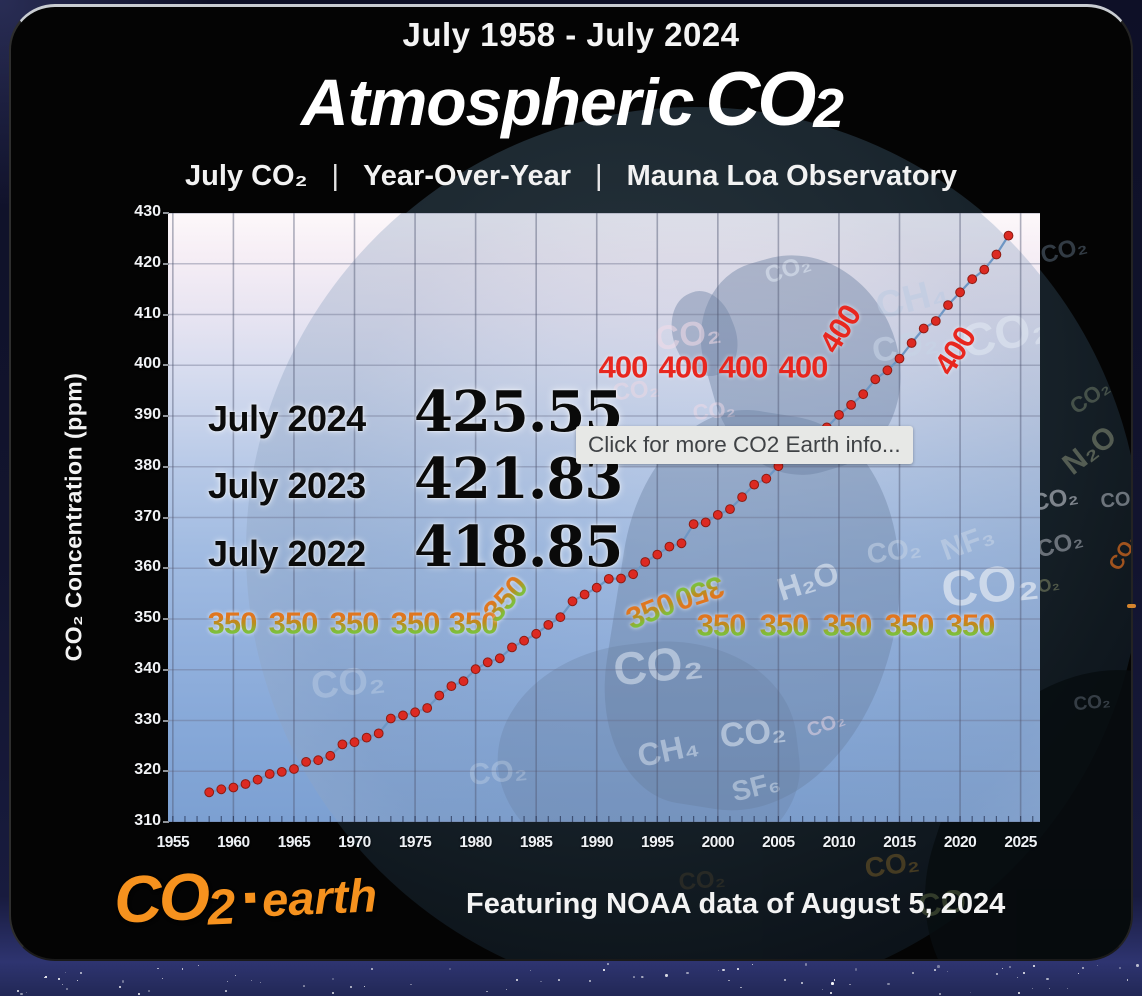 This screenshot has height=996, width=1142. I want to click on subtitle-station-label: Mauna Loa Observatory, so click(791, 176).